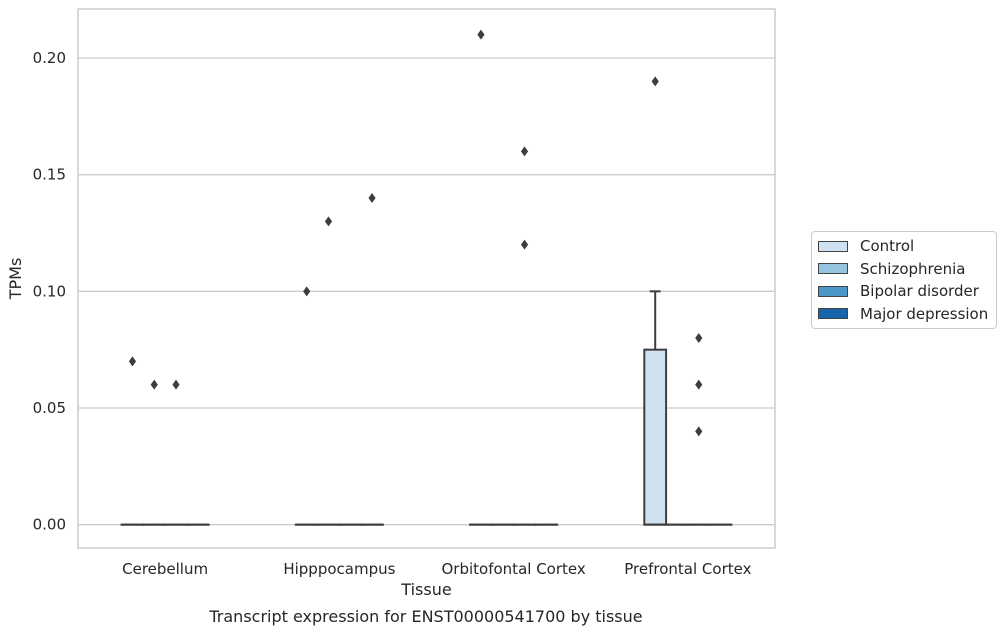 The width and height of the screenshot is (1007, 634). What do you see at coordinates (49, 175) in the screenshot?
I see `y-tick-label: 0.15` at bounding box center [49, 175].